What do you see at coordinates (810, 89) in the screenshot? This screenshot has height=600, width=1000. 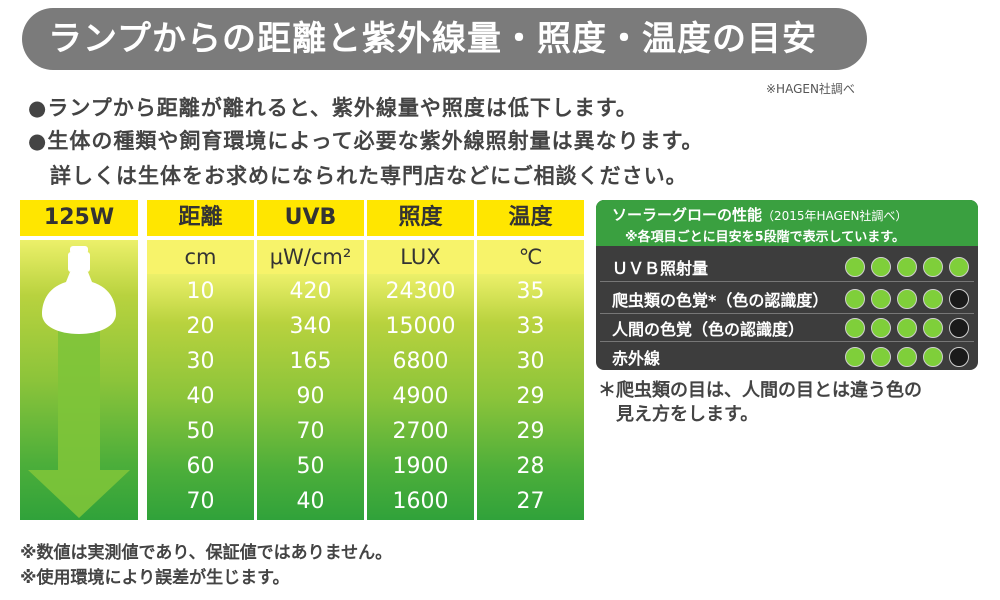 I see `source-note: ※HAGEN社調べ` at bounding box center [810, 89].